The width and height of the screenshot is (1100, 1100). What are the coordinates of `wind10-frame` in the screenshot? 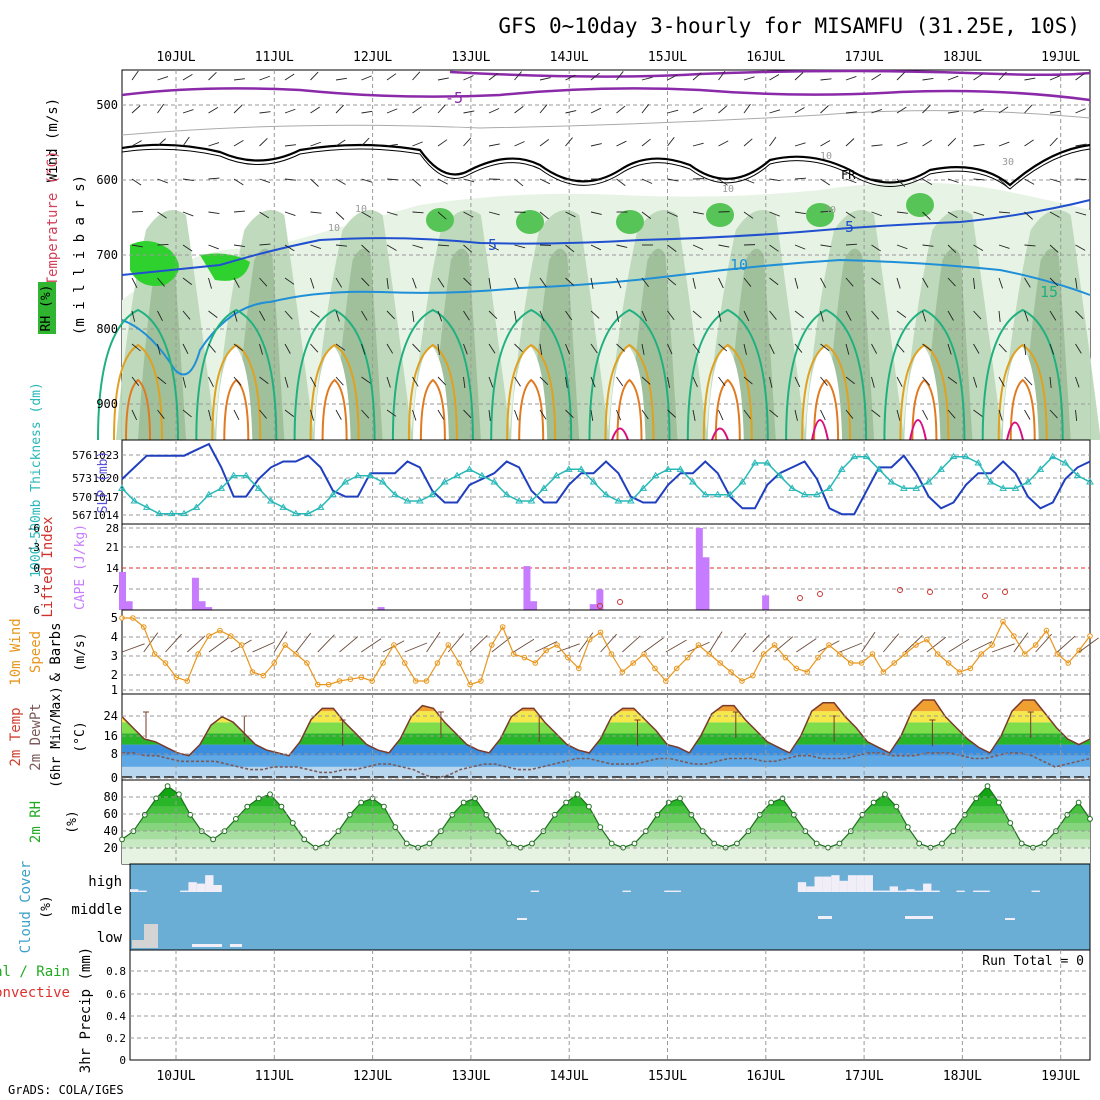 It's located at (606, 652).